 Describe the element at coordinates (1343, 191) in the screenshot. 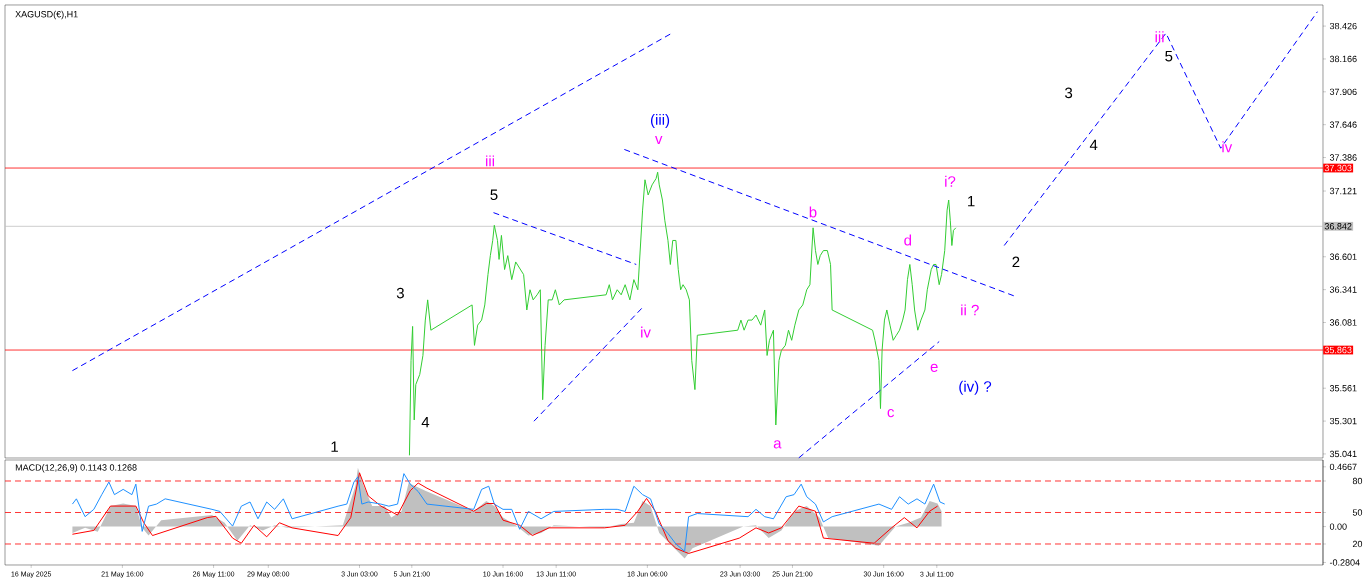

I see `y-tick-label: 37.121` at that location.